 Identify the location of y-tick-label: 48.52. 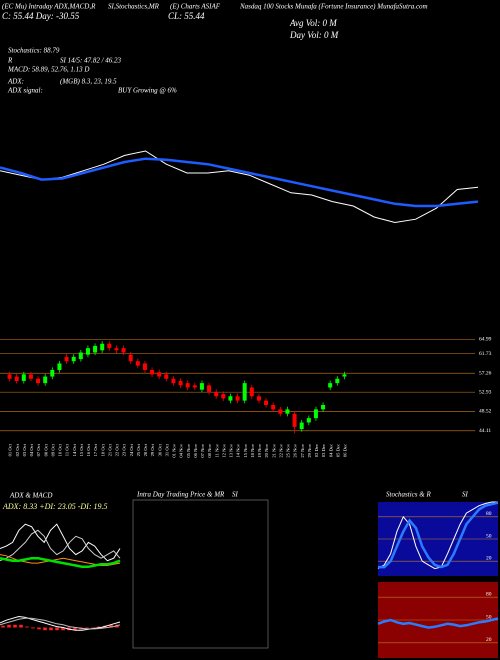
(485, 412).